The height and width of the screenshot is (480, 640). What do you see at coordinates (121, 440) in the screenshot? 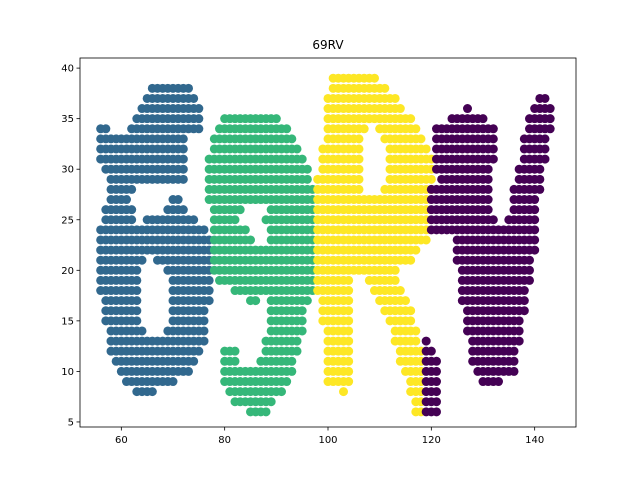
I see `x-tick-label: 60` at bounding box center [121, 440].